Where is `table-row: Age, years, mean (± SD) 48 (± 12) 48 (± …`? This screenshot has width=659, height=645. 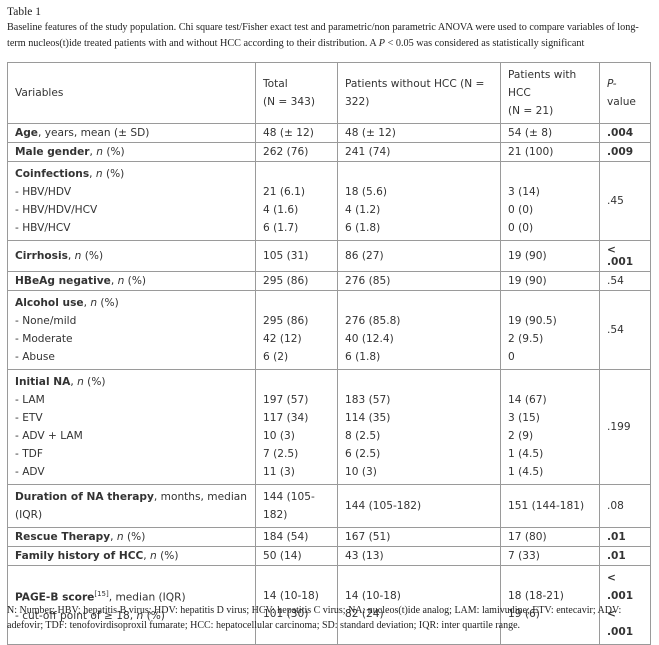
table-row: Age, years, mean (± SD) 48 (± 12) 48 (± … is located at coordinates (329, 133).